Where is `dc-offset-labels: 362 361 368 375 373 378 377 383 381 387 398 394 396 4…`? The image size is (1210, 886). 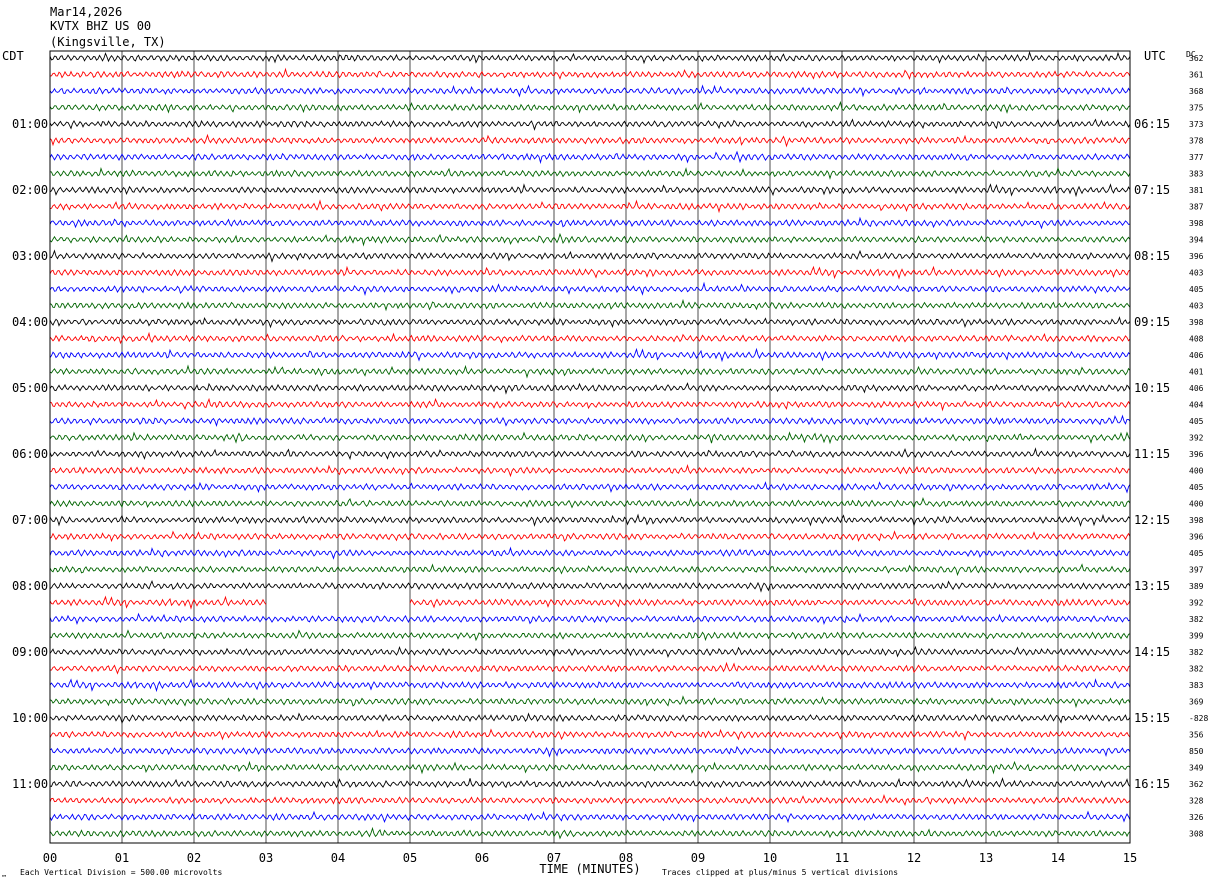 dc-offset-labels: 362 361 368 375 373 378 377 383 381 387 398 394 396 4… is located at coordinates (1198, 446).